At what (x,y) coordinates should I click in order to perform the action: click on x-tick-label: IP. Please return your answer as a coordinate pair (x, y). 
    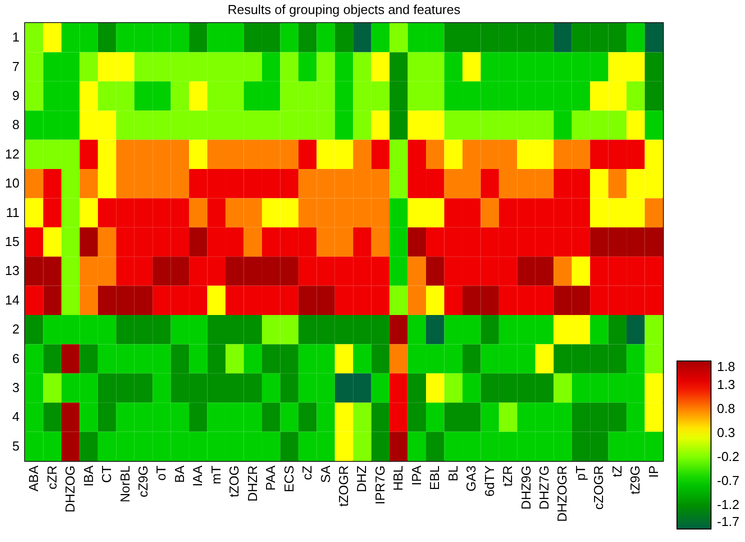
    Looking at the image, I should click on (653, 472).